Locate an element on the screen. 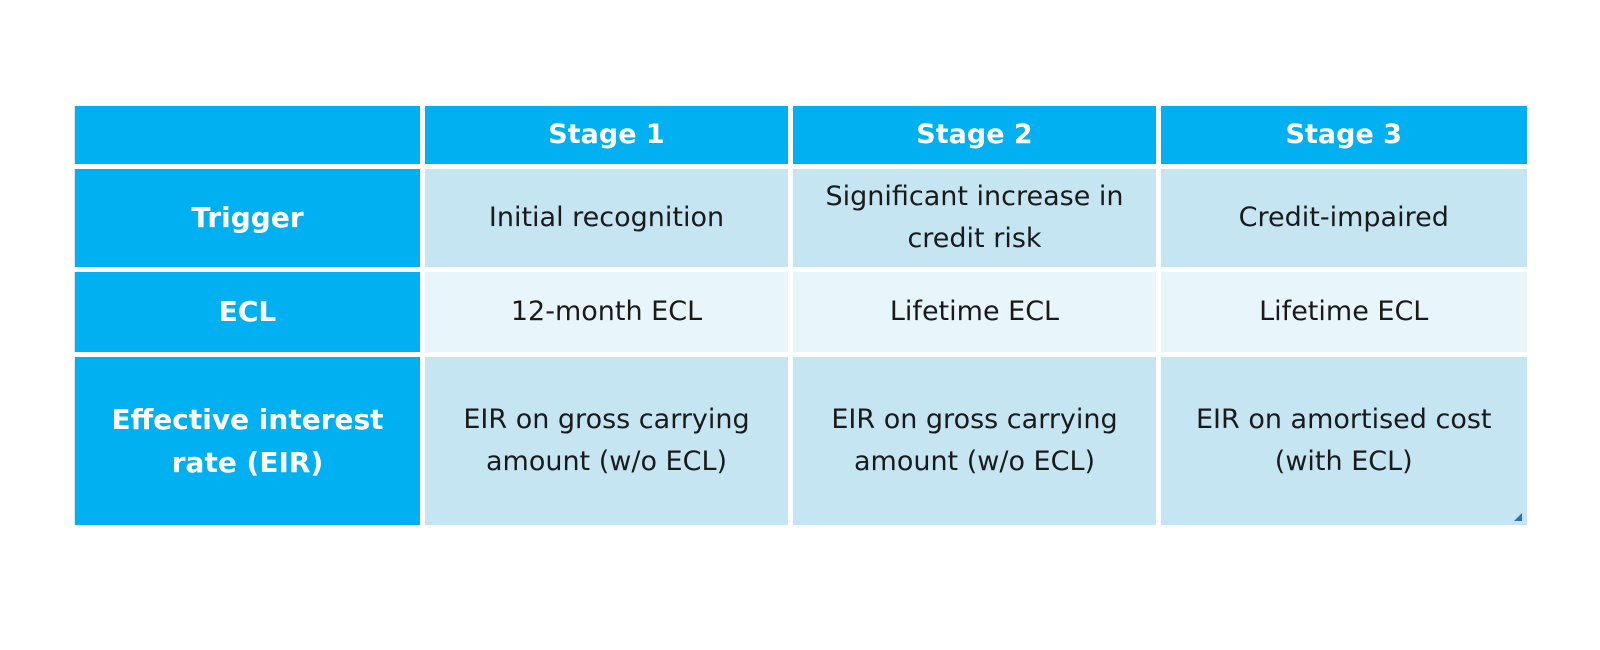 This screenshot has width=1600, height=650. cell-ecl-stage-2: Lifetime ECL is located at coordinates (974, 312).